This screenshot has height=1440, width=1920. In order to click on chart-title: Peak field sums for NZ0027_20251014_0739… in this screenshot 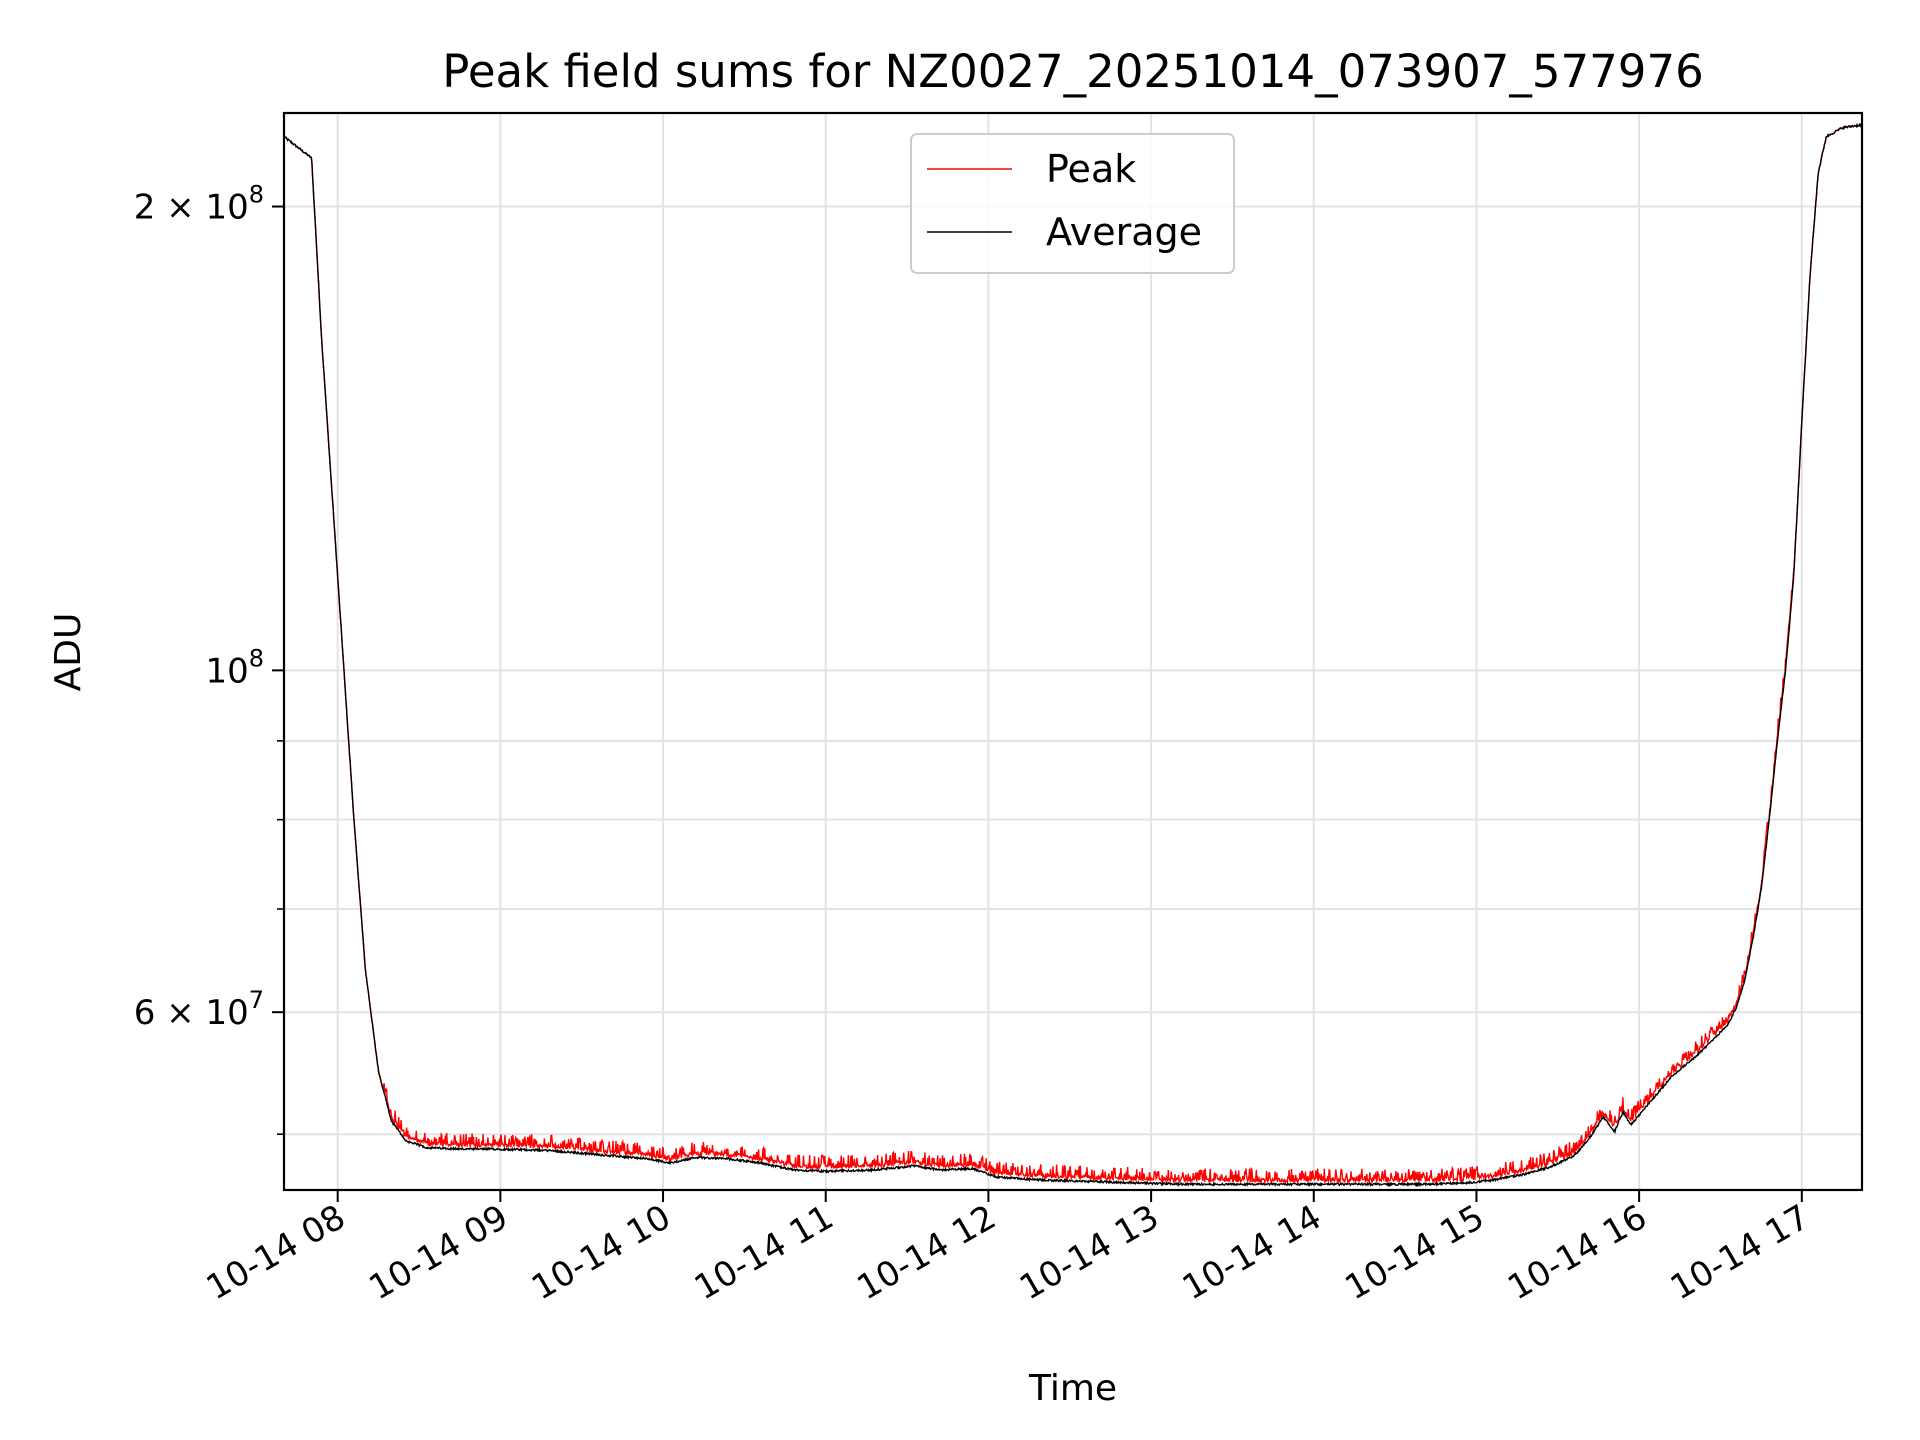, I will do `click(1072, 71)`.